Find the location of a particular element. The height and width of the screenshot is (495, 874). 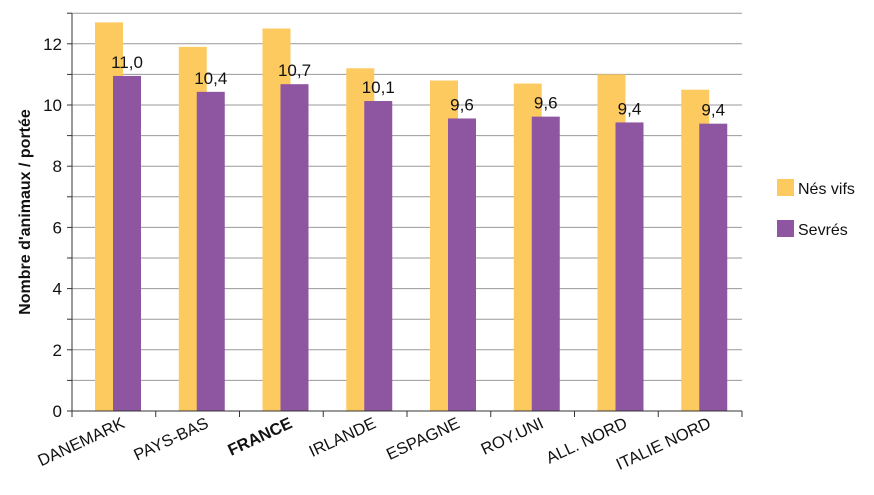

x-tick-label: IRLANDE is located at coordinates (342, 437).